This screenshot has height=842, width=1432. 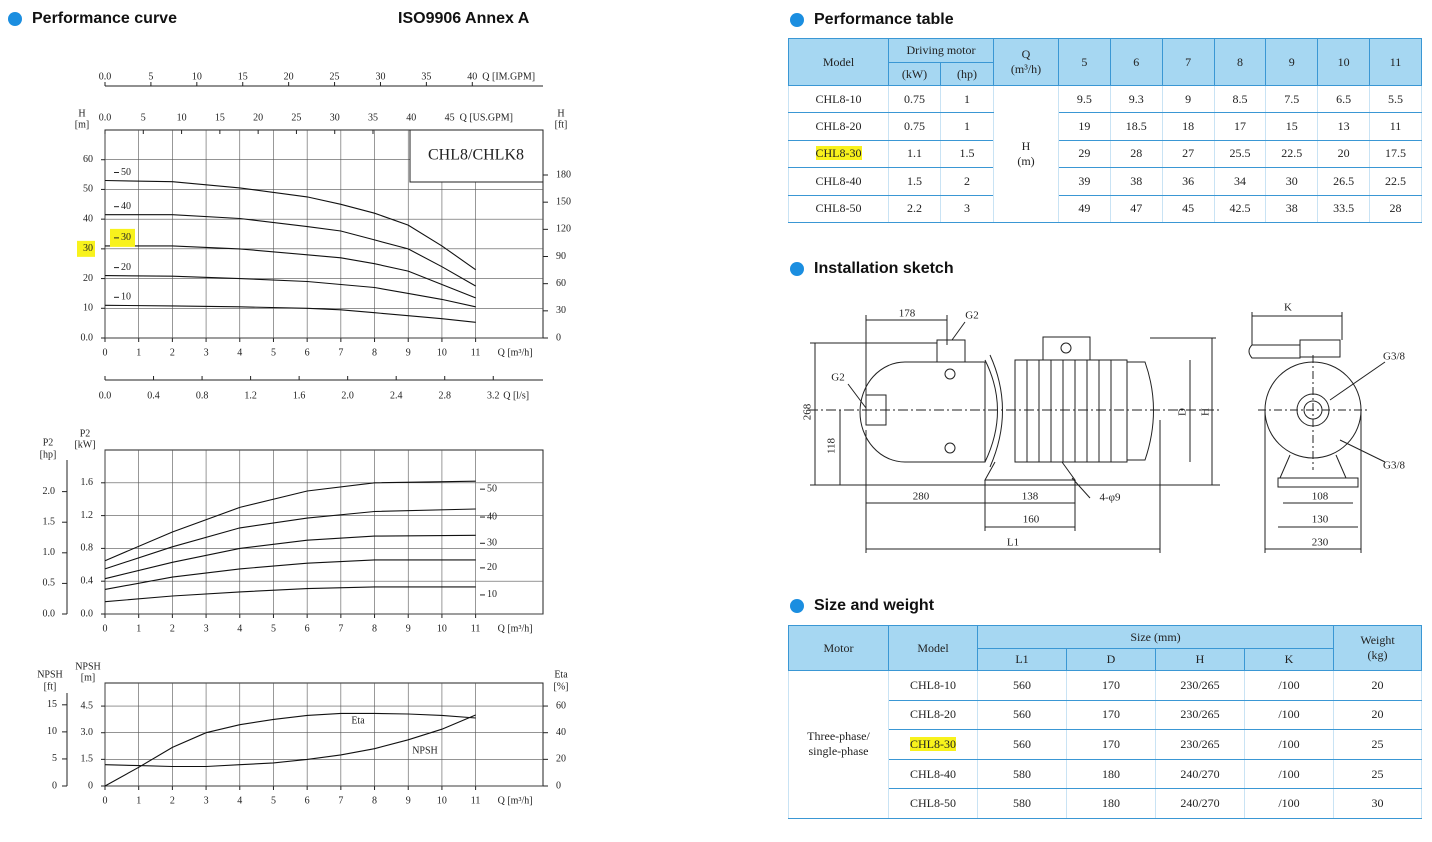 What do you see at coordinates (1395, 154) in the screenshot?
I see `head-cell: 17.5` at bounding box center [1395, 154].